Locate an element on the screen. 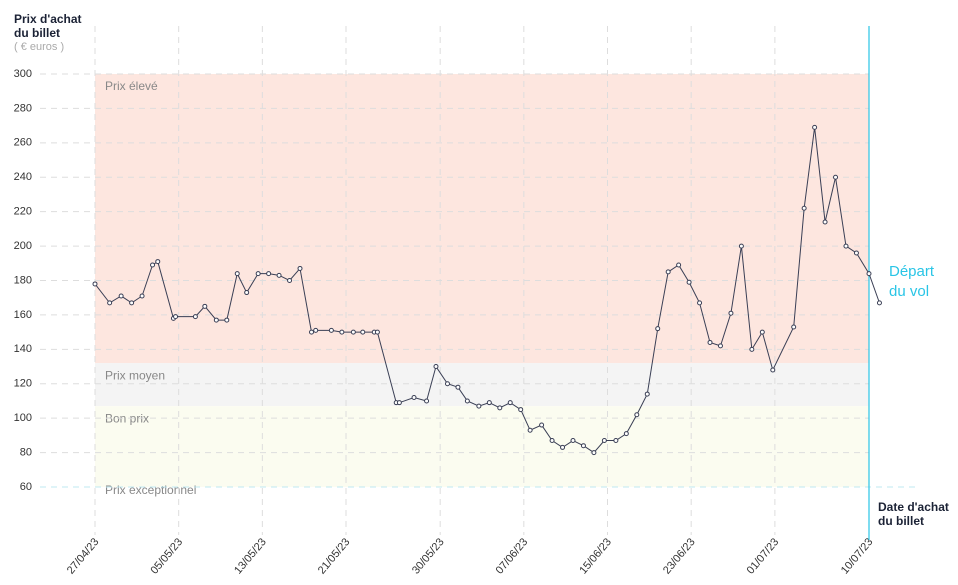  x-tick-label: 13/05/23 is located at coordinates (250, 556).